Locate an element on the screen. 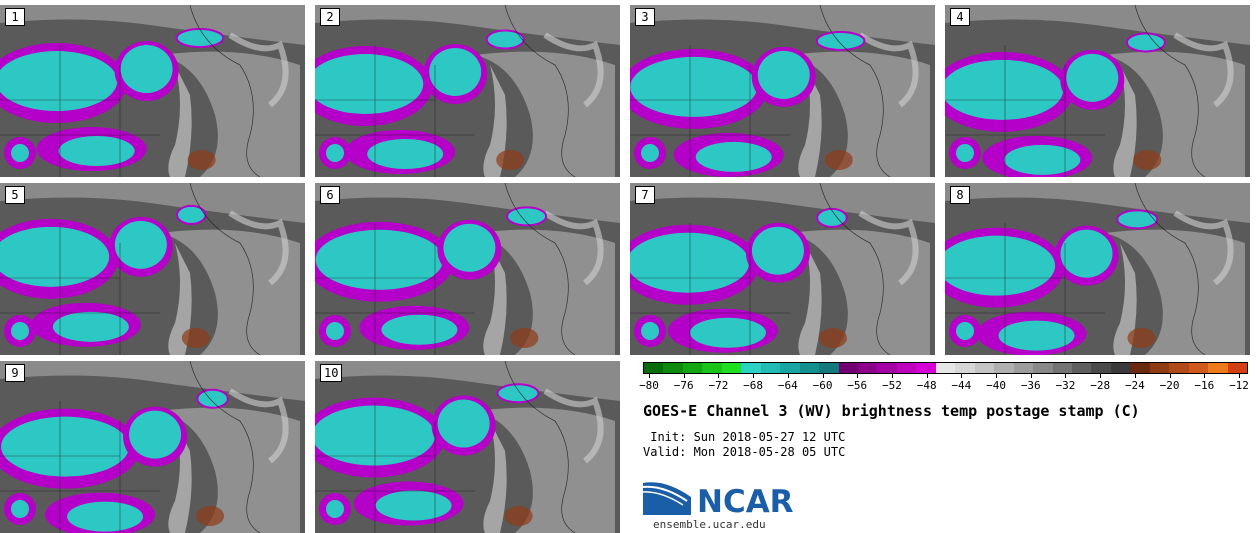 The height and width of the screenshot is (533, 1260). stamp-member-label: 5 is located at coordinates (15, 195).